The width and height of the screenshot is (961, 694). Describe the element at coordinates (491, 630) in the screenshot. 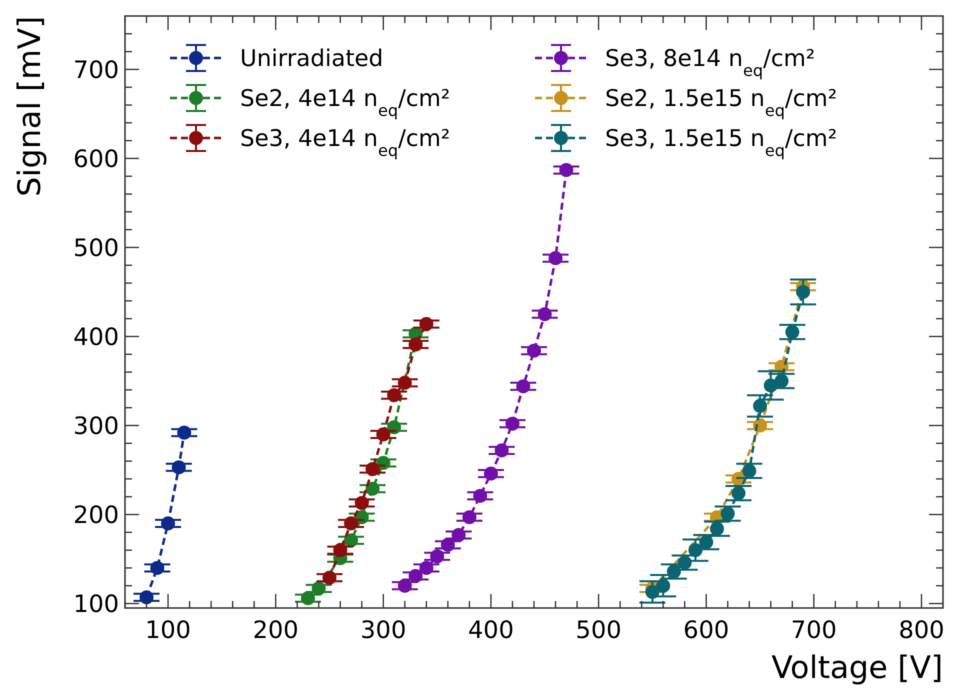

I see `x-tick-label: 400` at that location.